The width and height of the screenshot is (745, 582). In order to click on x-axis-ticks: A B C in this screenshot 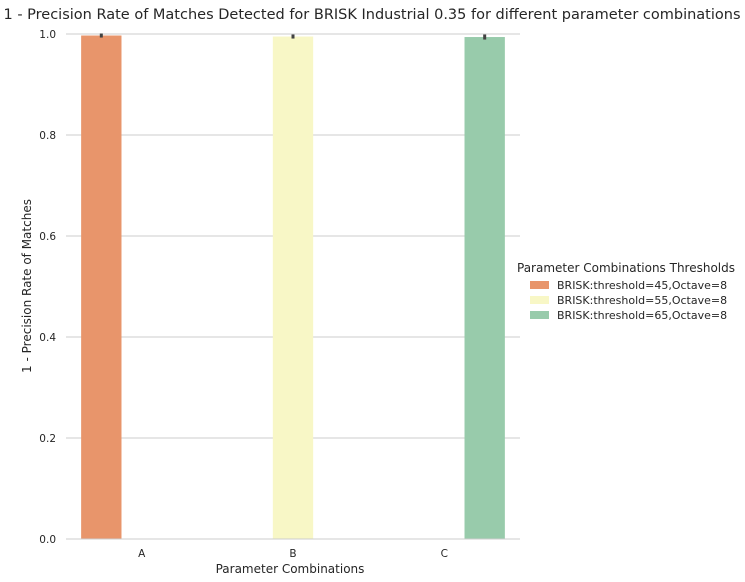, I will do `click(293, 554)`.